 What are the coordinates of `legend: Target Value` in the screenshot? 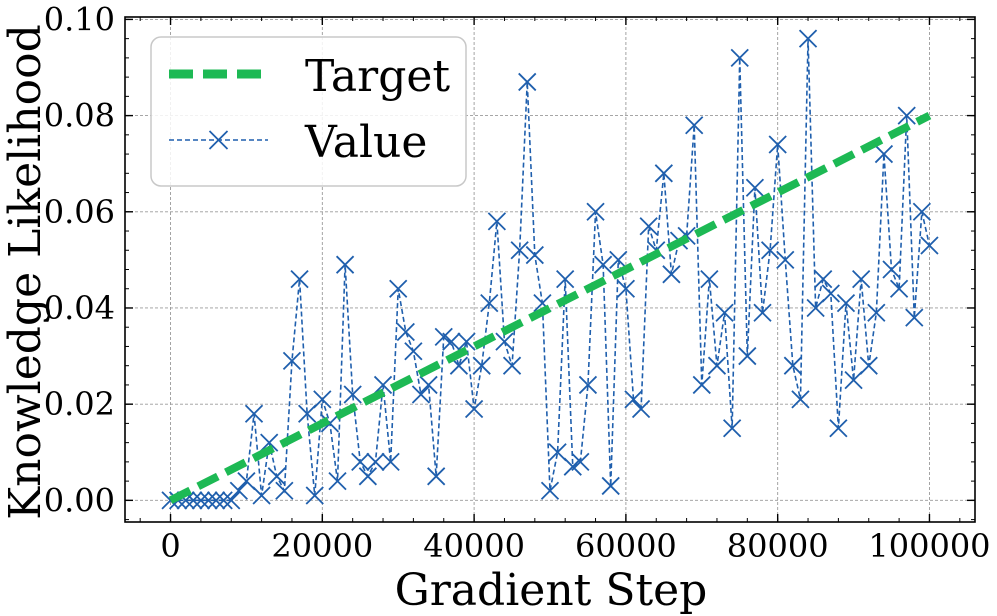 It's located at (308, 111).